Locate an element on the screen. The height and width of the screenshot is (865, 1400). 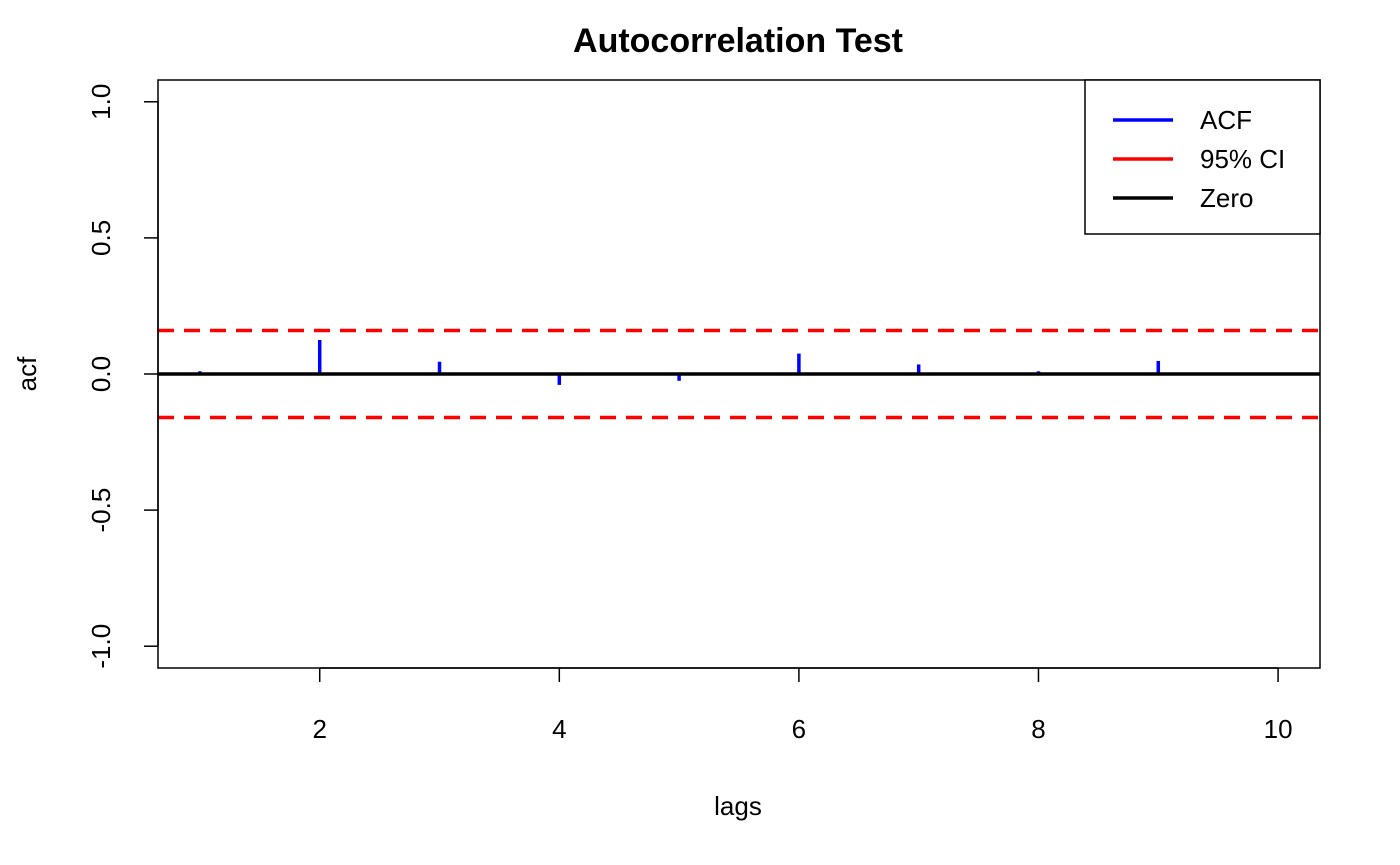
legend-label: ACF is located at coordinates (1226, 120).